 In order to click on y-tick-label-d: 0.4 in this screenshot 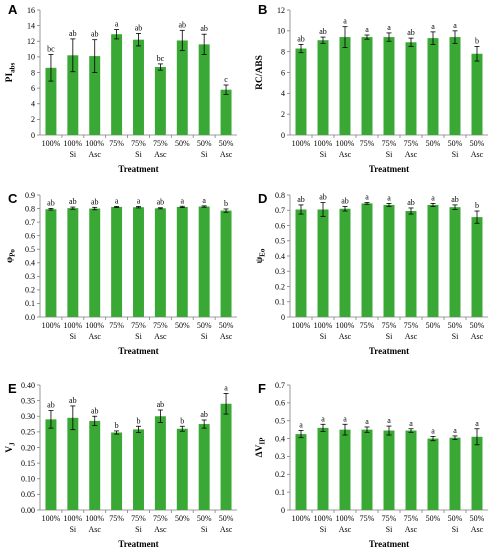, I will do `click(280, 256)`.